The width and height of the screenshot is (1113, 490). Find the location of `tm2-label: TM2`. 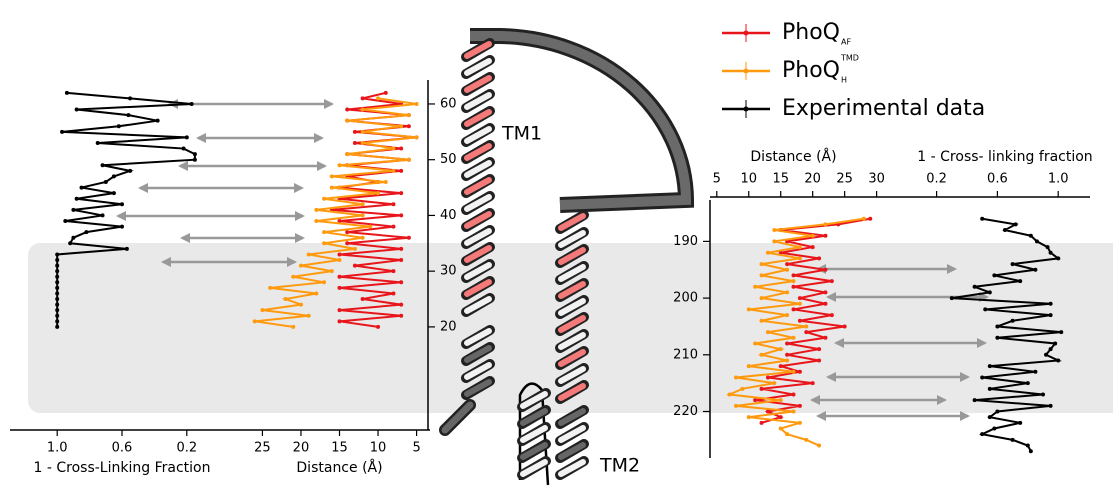

tm2-label: TM2 is located at coordinates (619, 466).